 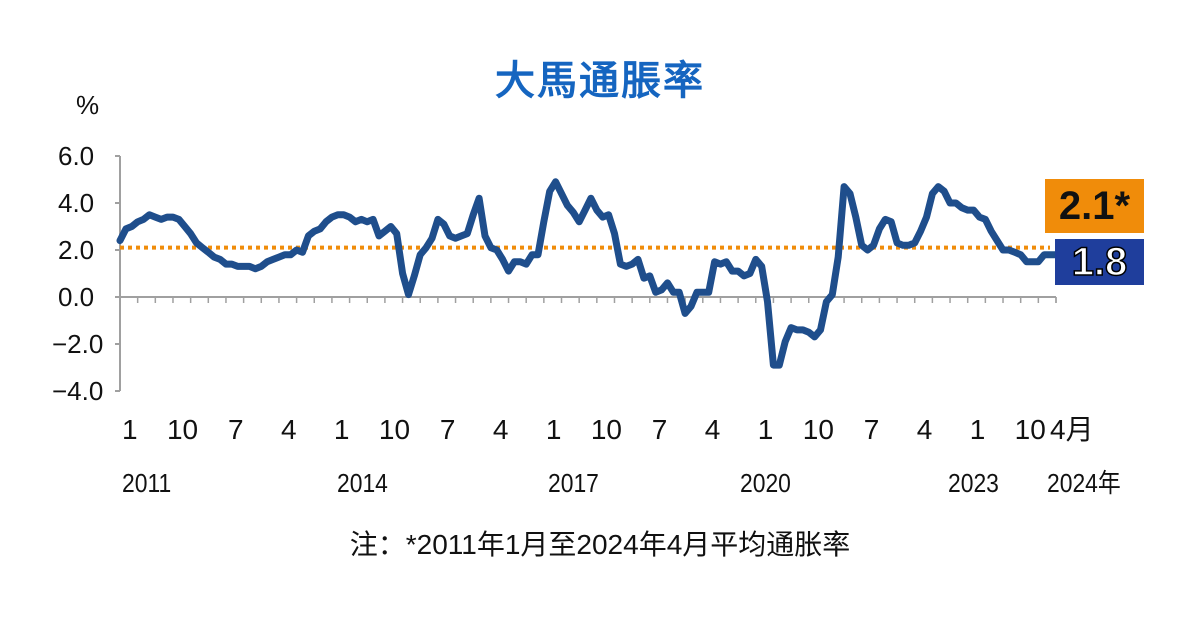 I want to click on y-tick-label: −4.0, so click(x=78, y=391).